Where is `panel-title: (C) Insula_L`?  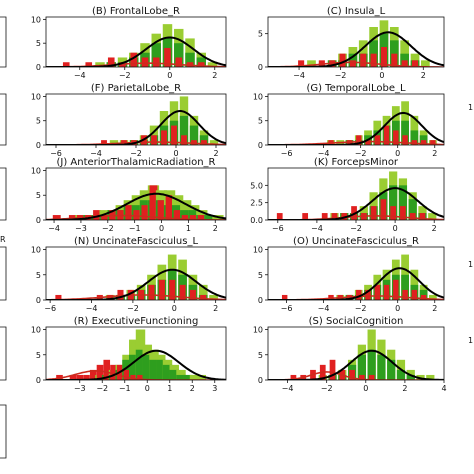 panel-title: (C) Insula_L is located at coordinates (356, 11).